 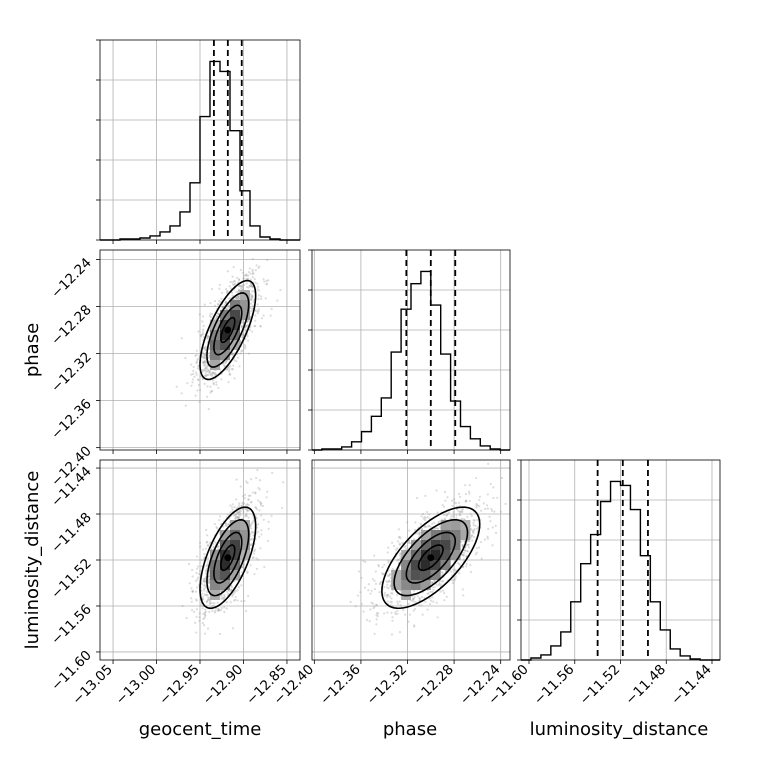 I want to click on y-tick-label: −11.56, so click(x=71, y=624).